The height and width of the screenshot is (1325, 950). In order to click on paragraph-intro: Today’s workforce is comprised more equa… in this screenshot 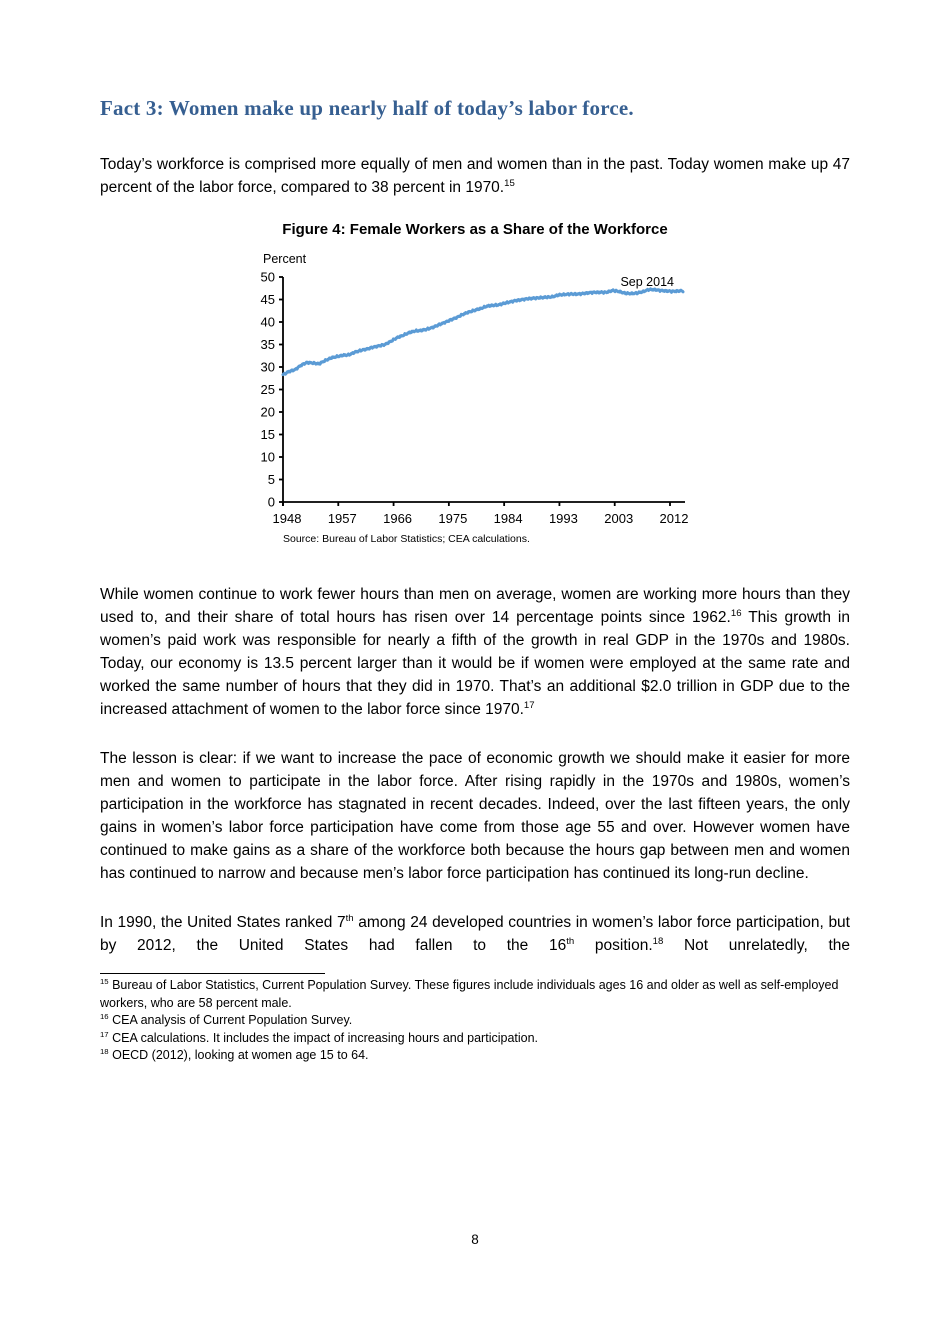, I will do `click(475, 176)`.